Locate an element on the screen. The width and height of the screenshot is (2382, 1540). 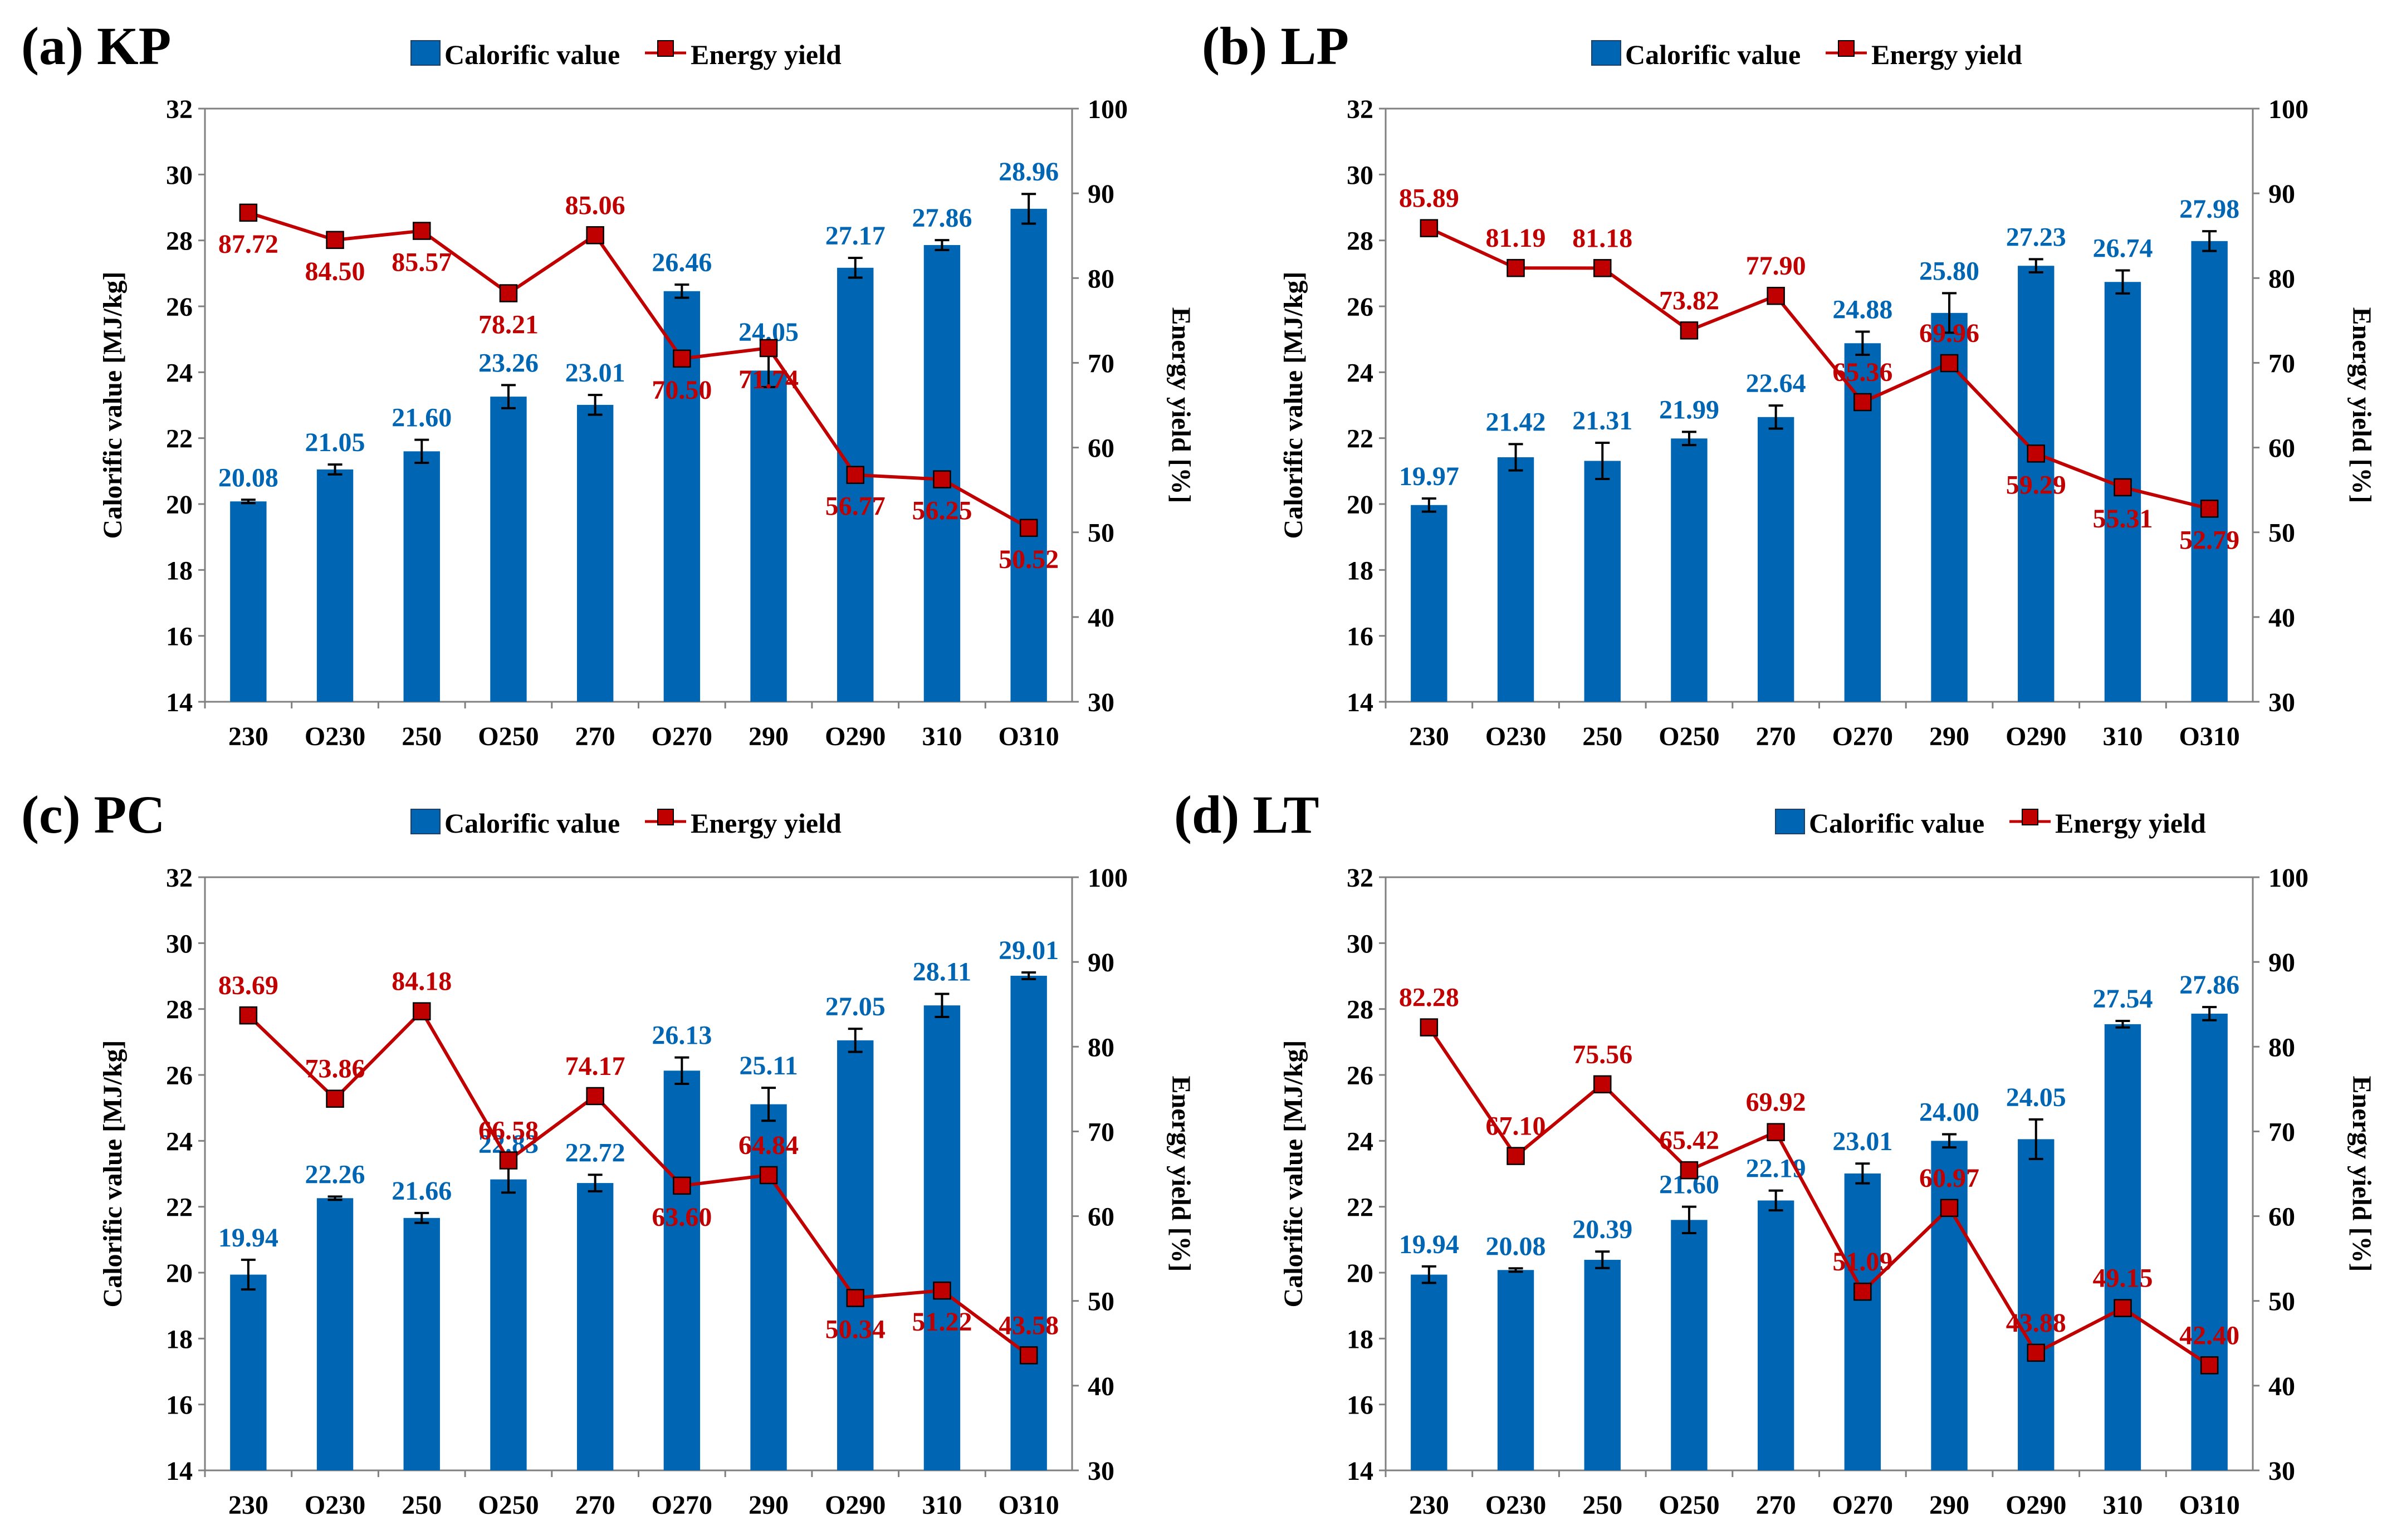
line-data-label: 51.22 is located at coordinates (942, 1322).